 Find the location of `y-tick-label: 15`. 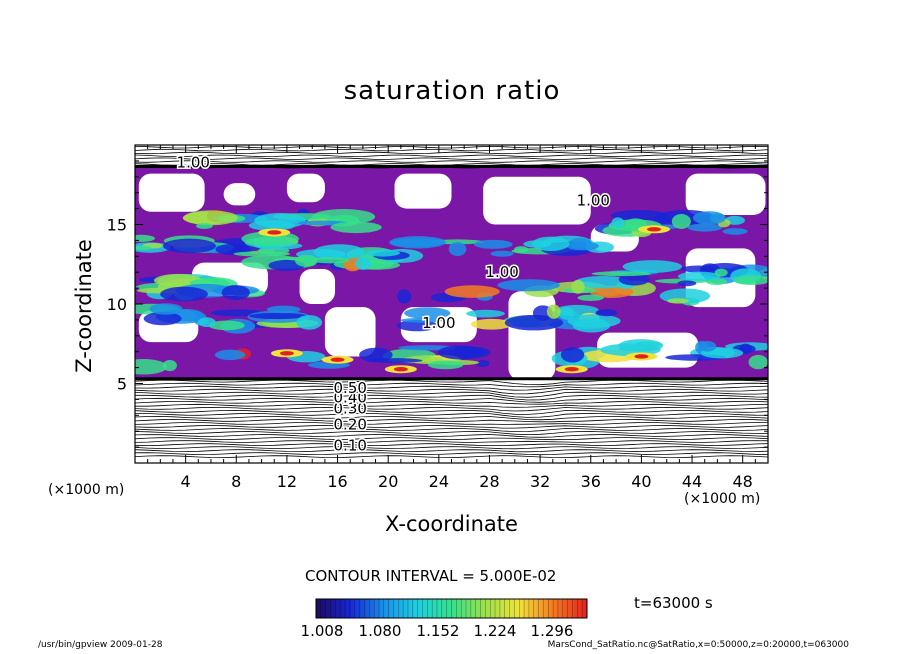

y-tick-label: 15 is located at coordinates (117, 225).